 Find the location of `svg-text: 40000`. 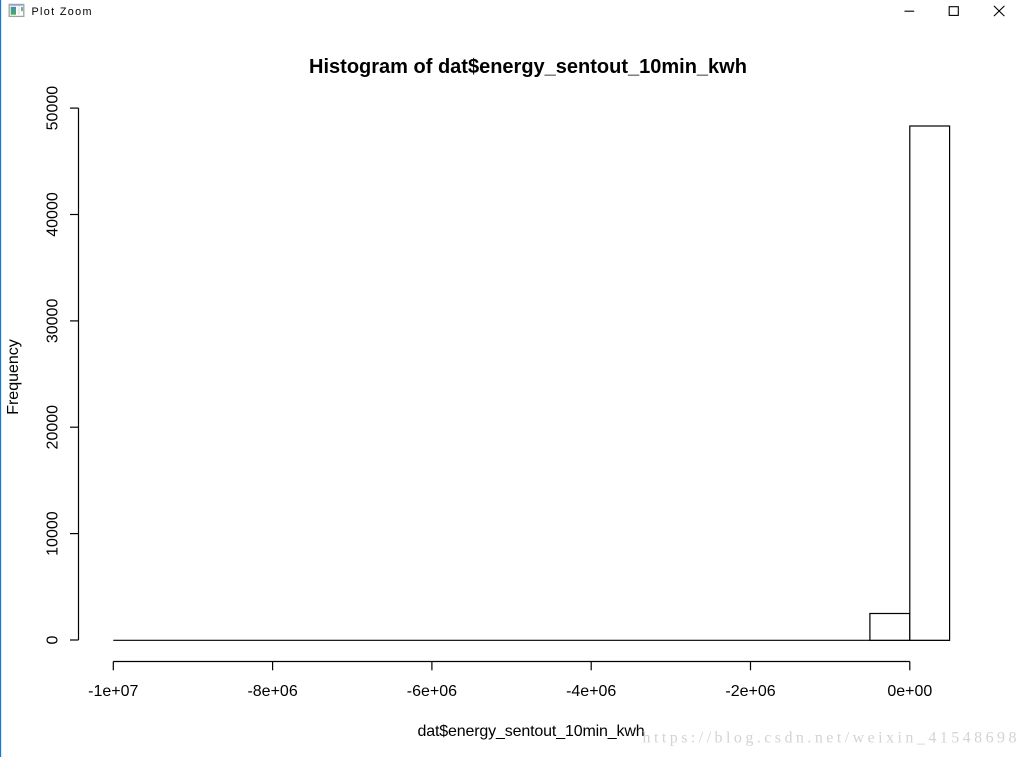

svg-text: 40000 is located at coordinates (52, 214).